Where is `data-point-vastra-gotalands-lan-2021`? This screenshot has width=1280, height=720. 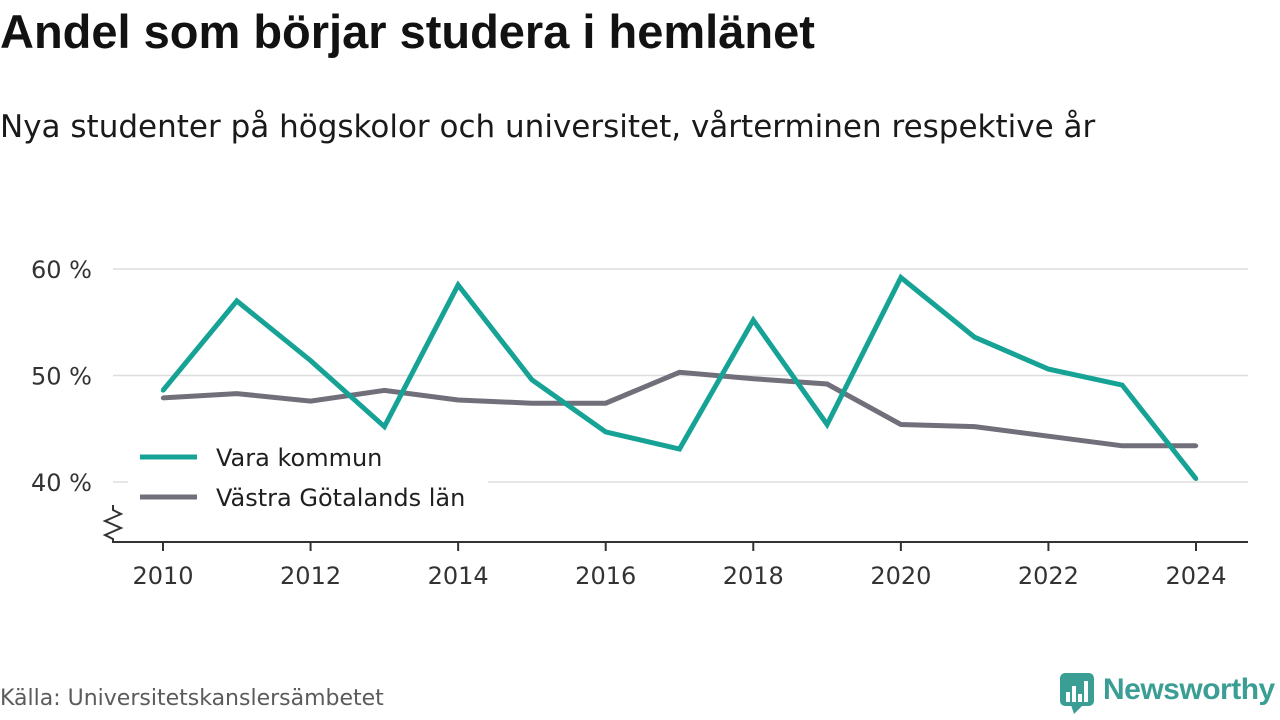 data-point-vastra-gotalands-lan-2021 is located at coordinates (974, 426).